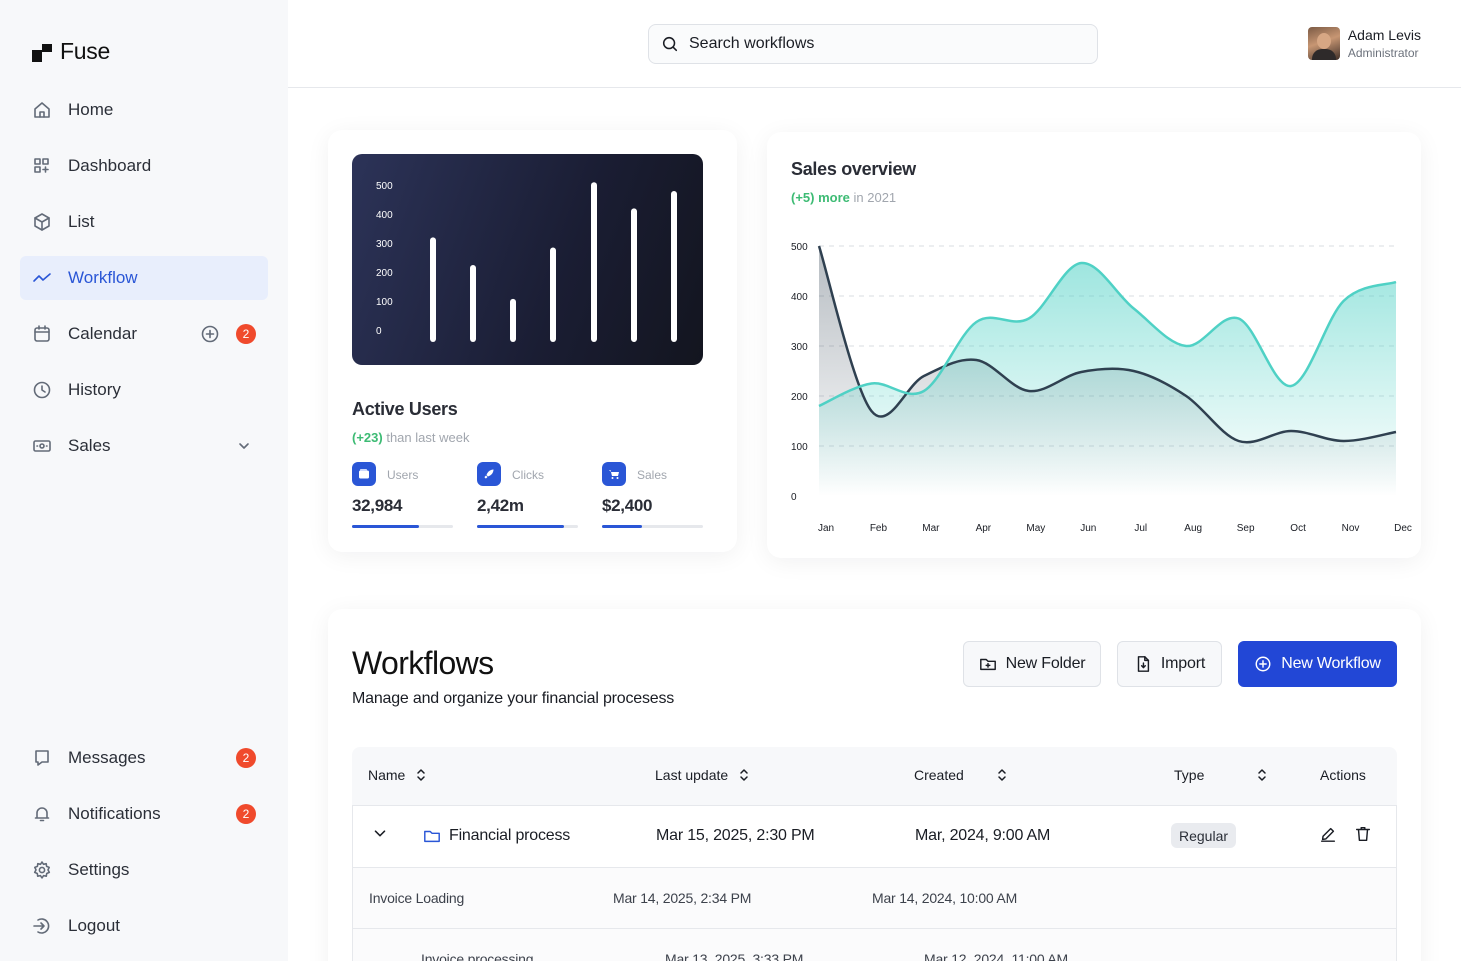  I want to click on bar-chart-svg: 500 400 300 200 100 0, so click(526, 261).